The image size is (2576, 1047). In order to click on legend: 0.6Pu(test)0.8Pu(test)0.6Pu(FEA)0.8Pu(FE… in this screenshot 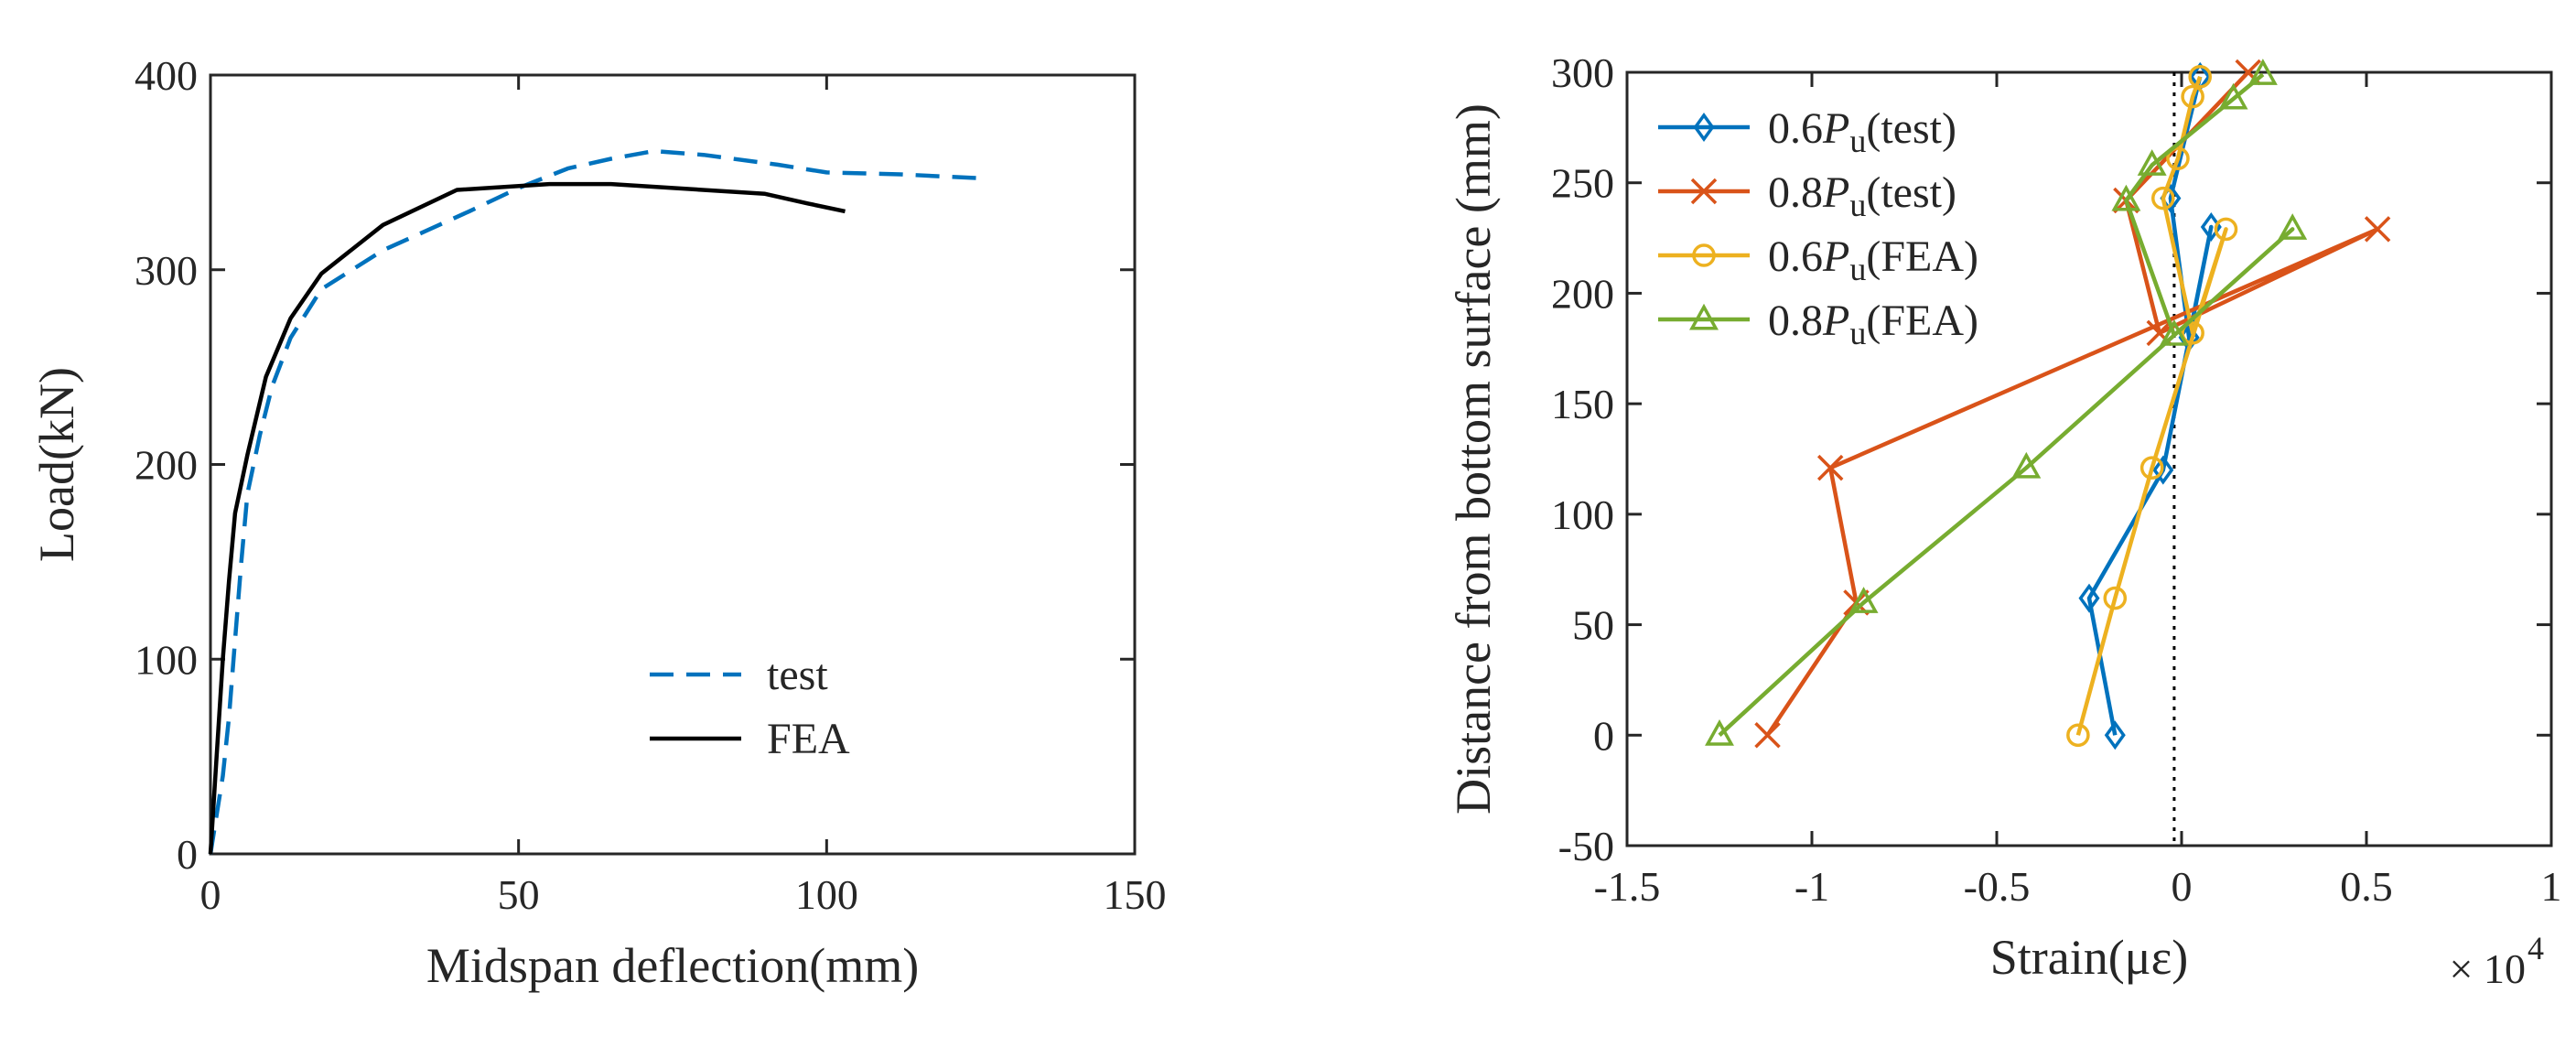, I will do `click(1818, 227)`.